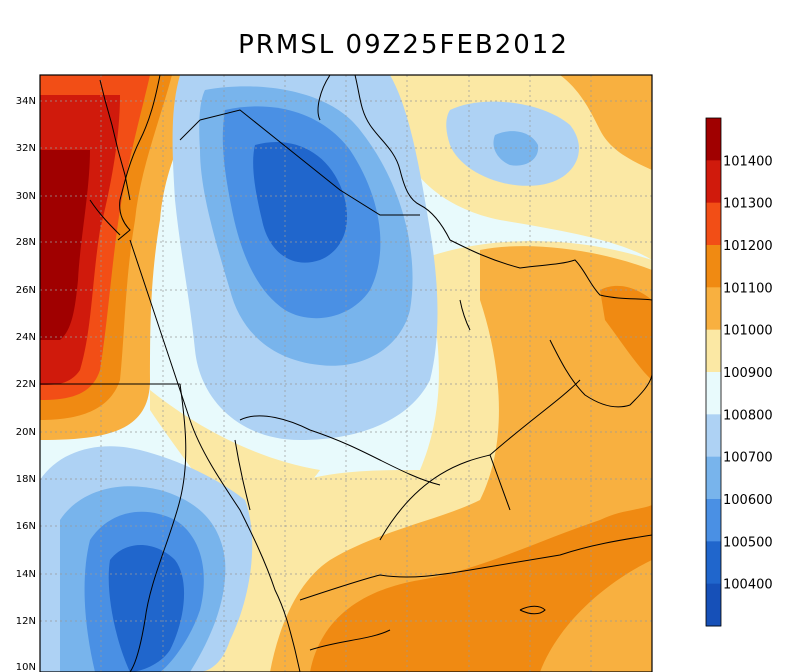 This screenshot has height=672, width=807. I want to click on colorbar-label: 100400, so click(748, 585).